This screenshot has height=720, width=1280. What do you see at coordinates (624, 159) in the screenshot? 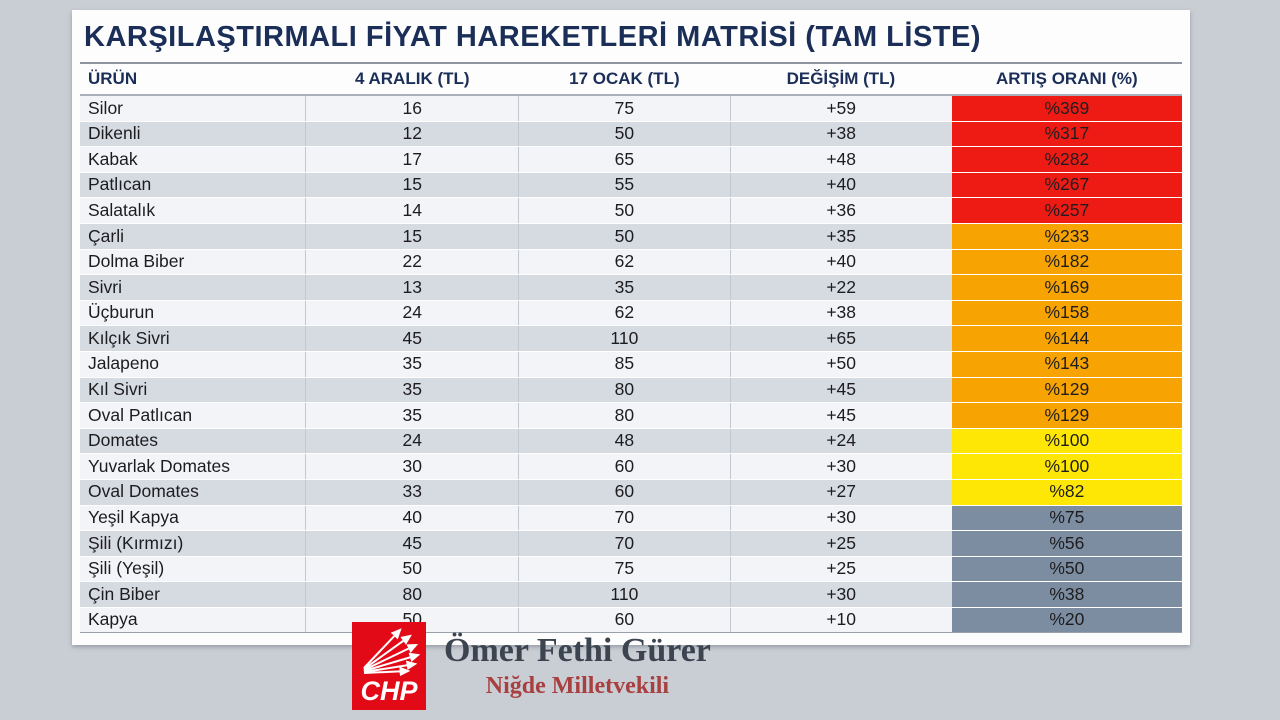
I see `jan17-price-cell: 65` at bounding box center [624, 159].